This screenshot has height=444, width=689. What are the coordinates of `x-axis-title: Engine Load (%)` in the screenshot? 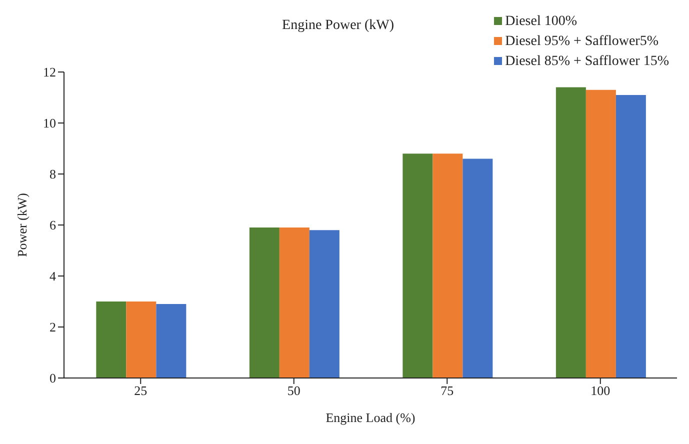 It's located at (371, 417).